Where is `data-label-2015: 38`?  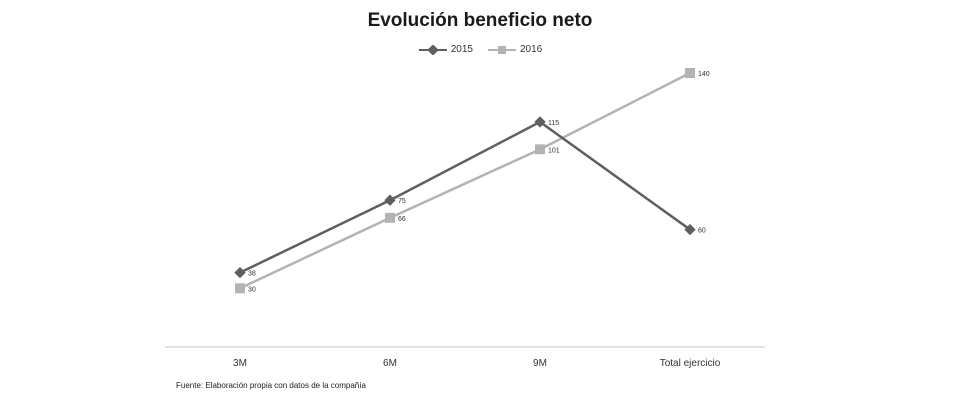 data-label-2015: 38 is located at coordinates (252, 274).